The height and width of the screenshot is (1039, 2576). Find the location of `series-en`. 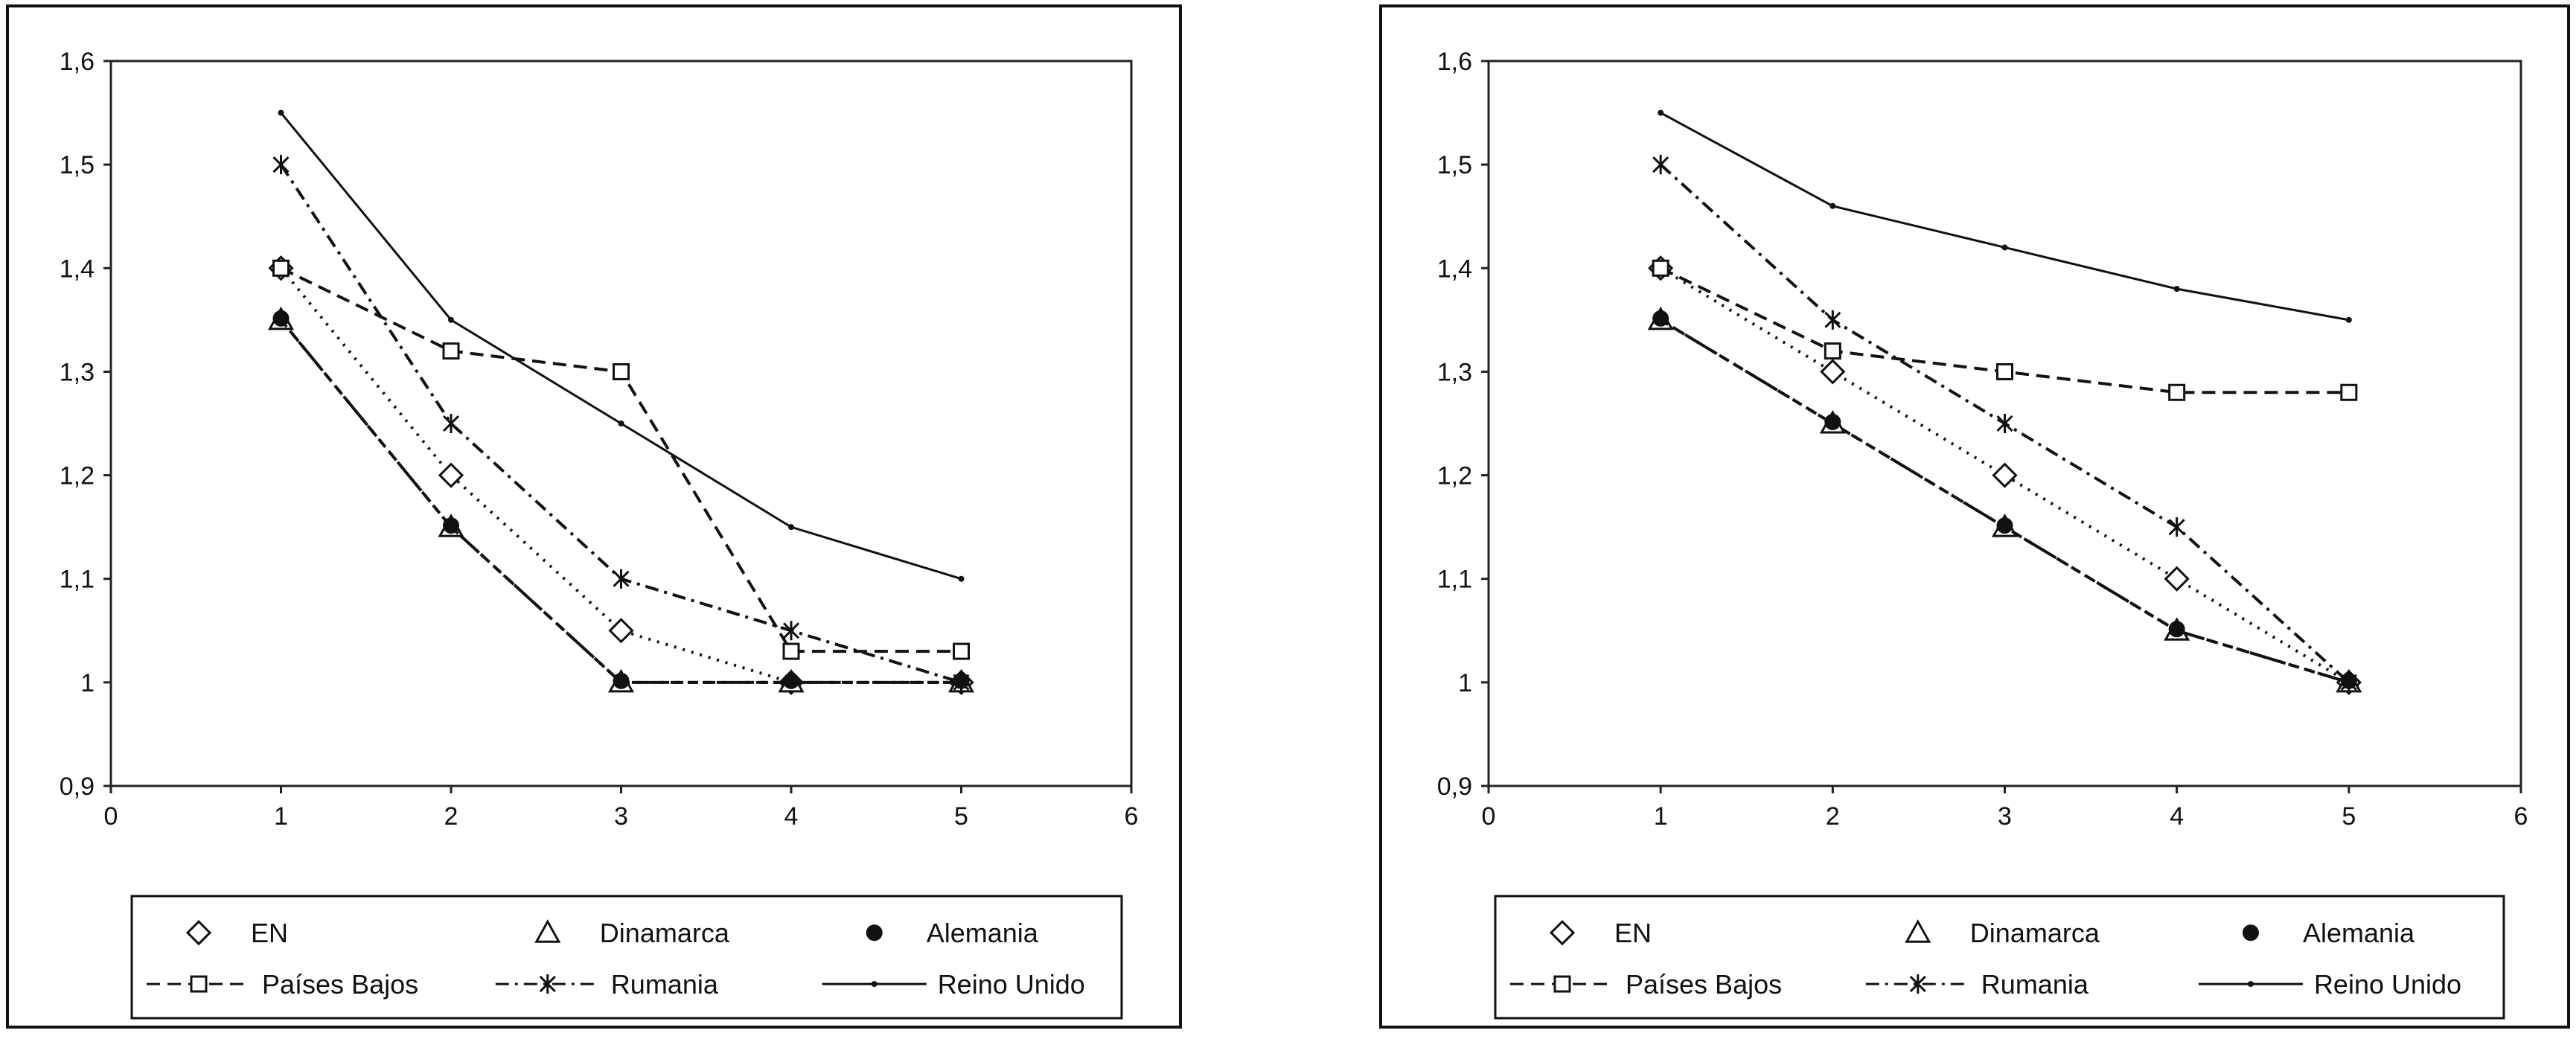

series-en is located at coordinates (621, 475).